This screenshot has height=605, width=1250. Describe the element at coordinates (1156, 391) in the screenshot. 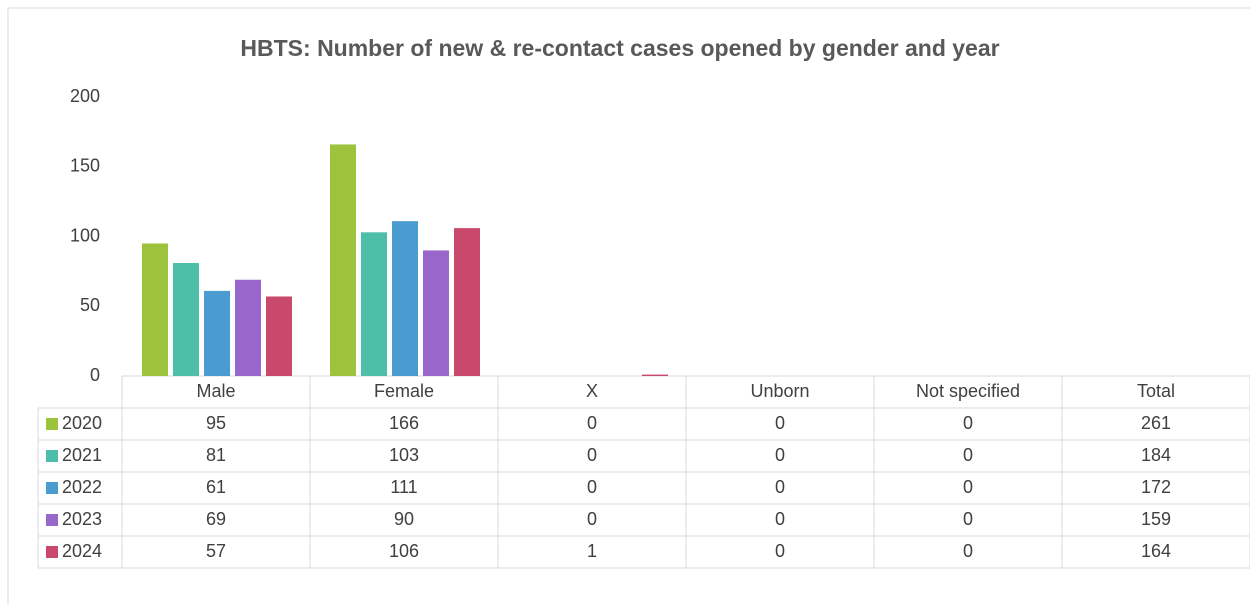

I see `x-tick-label: Total` at that location.